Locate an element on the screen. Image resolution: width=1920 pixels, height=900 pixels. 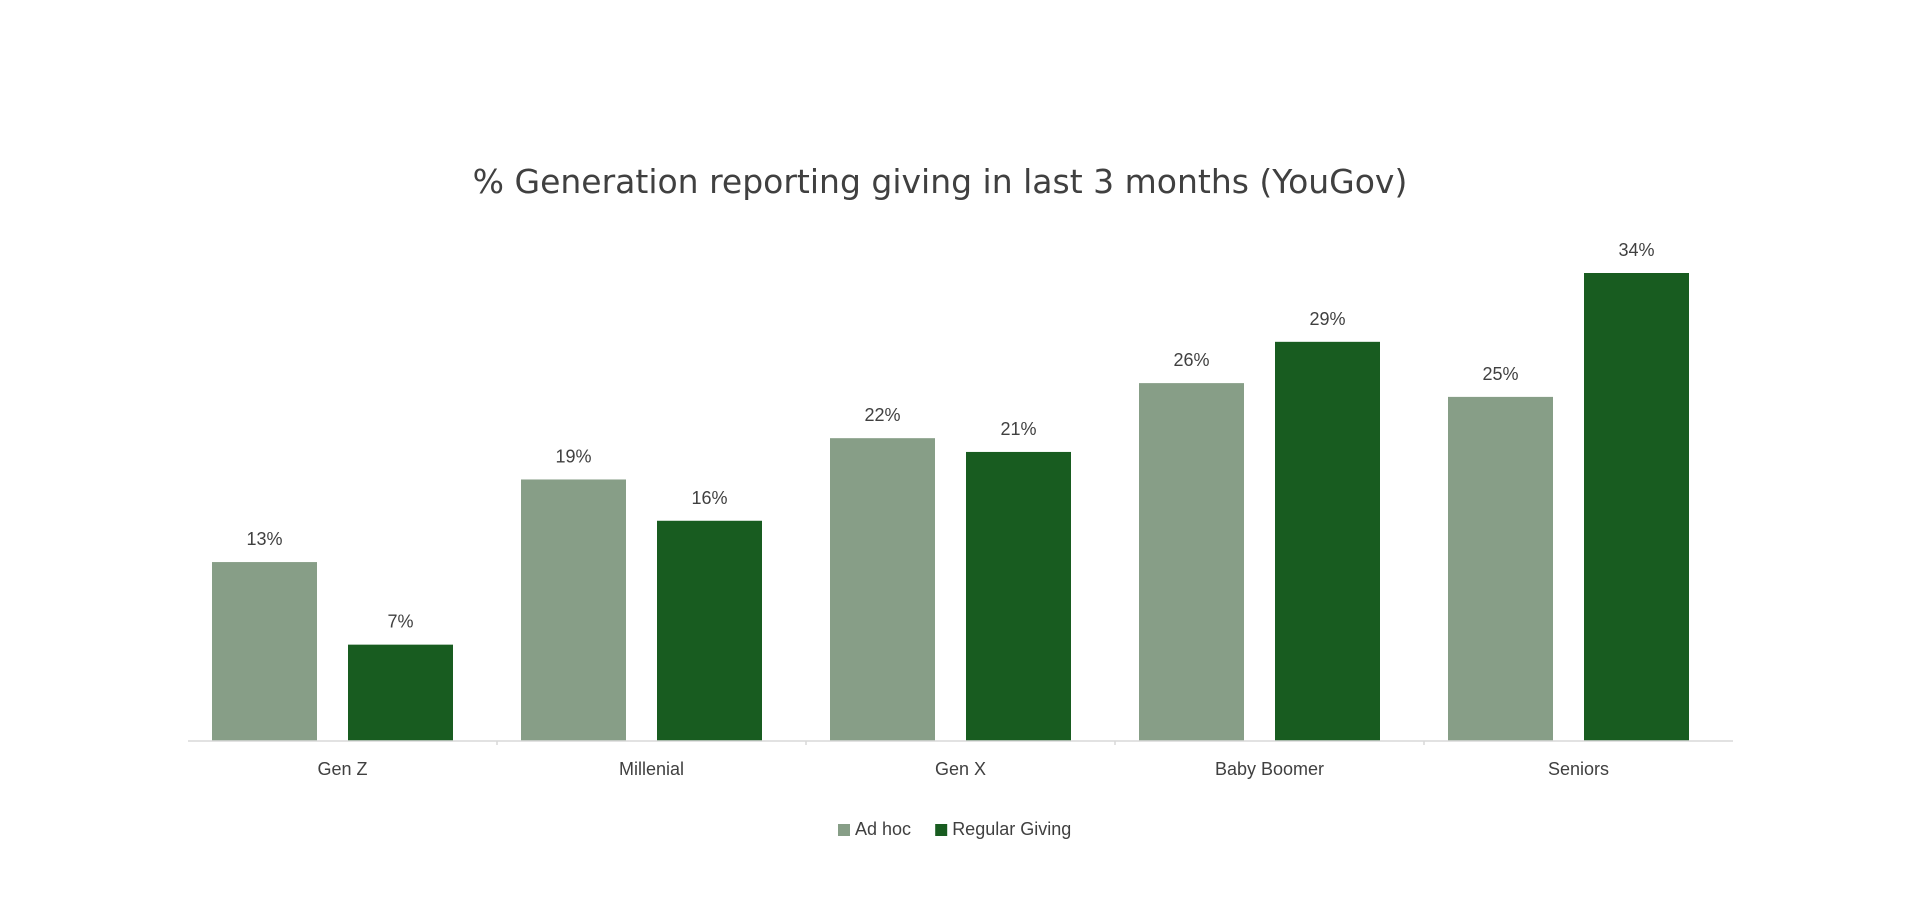
legend-swatch-regular-giving is located at coordinates (941, 830).